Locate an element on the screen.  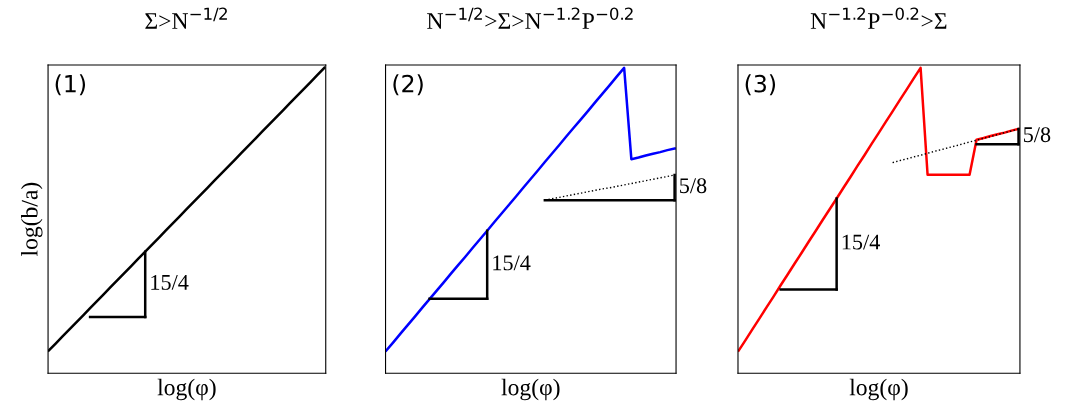
y-axis-title: log(b/a) is located at coordinates (32, 219).